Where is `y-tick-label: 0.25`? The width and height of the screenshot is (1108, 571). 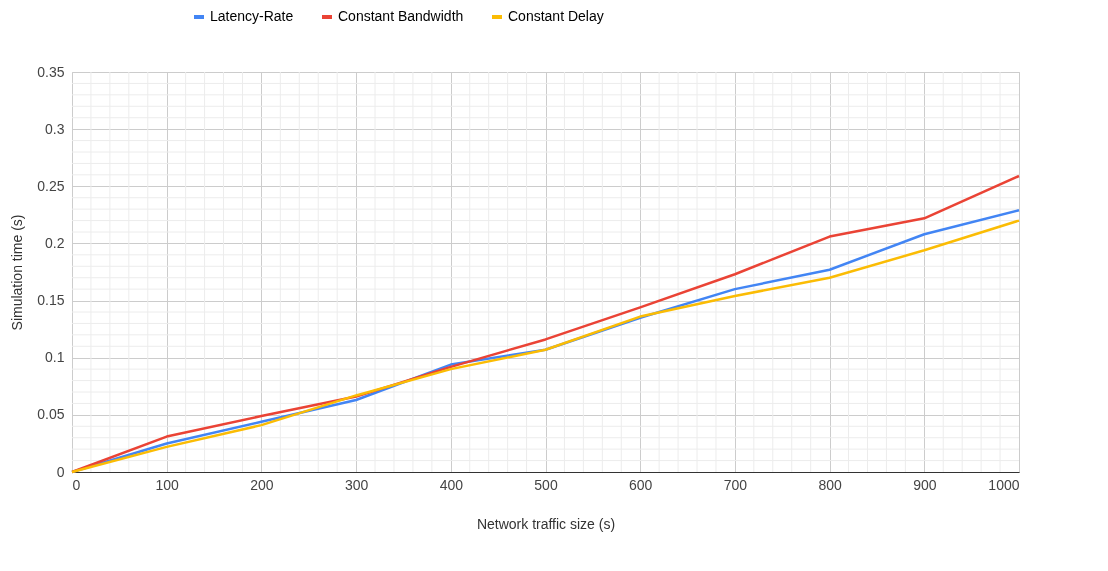
y-tick-label: 0.25 is located at coordinates (51, 185).